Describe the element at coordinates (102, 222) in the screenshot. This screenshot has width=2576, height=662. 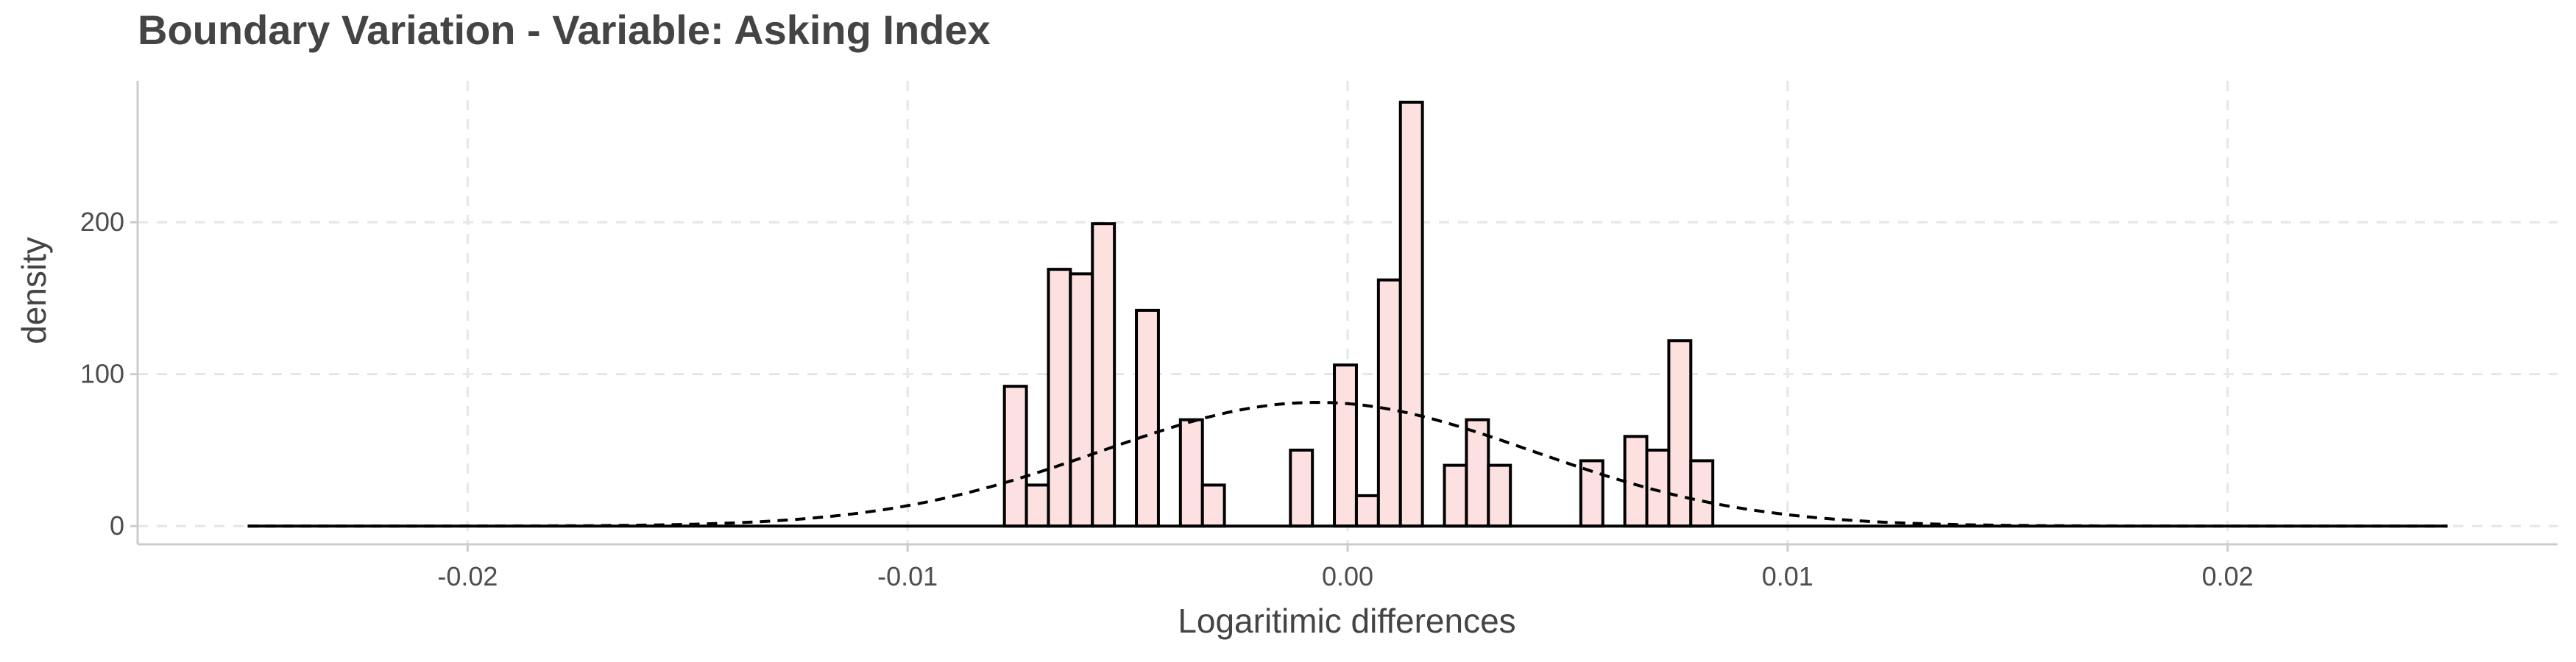
I see `y-tick-label: 200` at that location.